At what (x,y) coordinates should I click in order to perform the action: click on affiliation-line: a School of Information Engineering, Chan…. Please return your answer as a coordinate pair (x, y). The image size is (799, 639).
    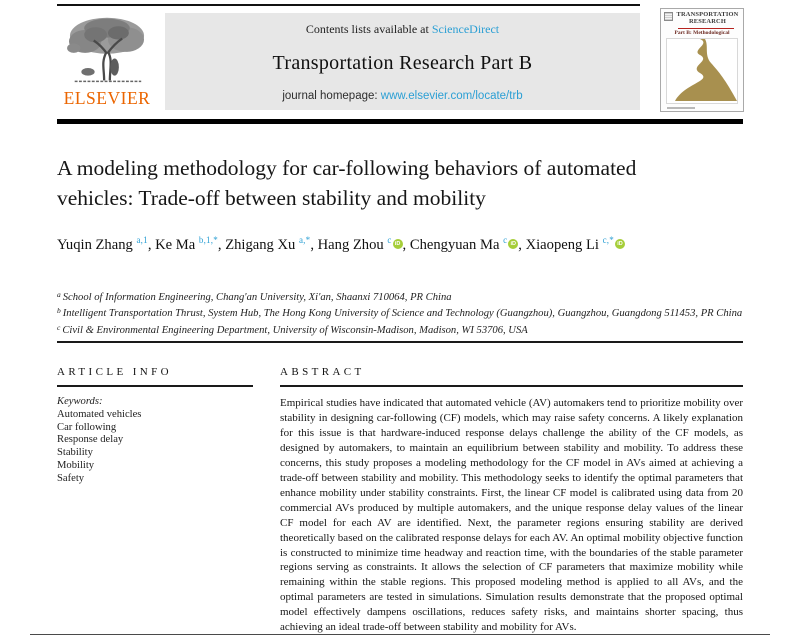
    Looking at the image, I should click on (402, 296).